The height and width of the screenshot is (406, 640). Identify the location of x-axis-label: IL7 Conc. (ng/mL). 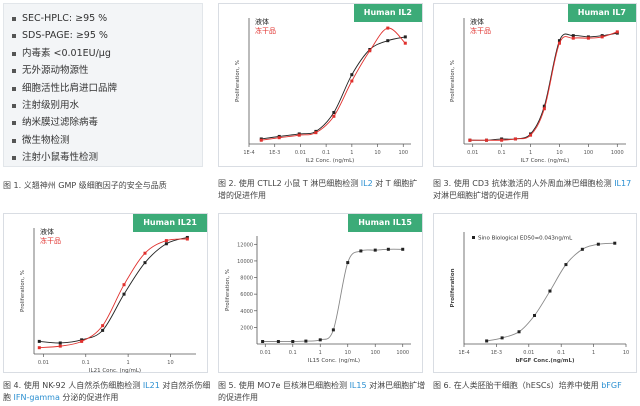
(545, 161).